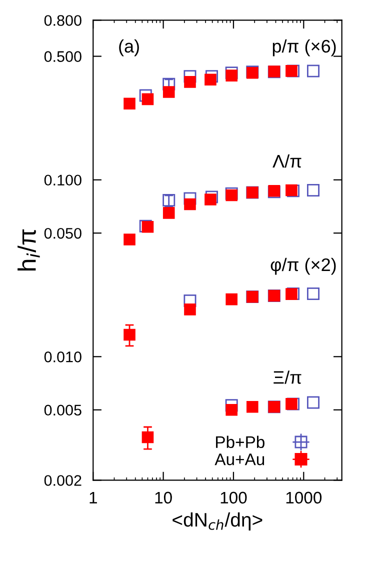 This screenshot has width=374, height=561. What do you see at coordinates (63, 56) in the screenshot?
I see `y-tick-label: 0.500` at bounding box center [63, 56].